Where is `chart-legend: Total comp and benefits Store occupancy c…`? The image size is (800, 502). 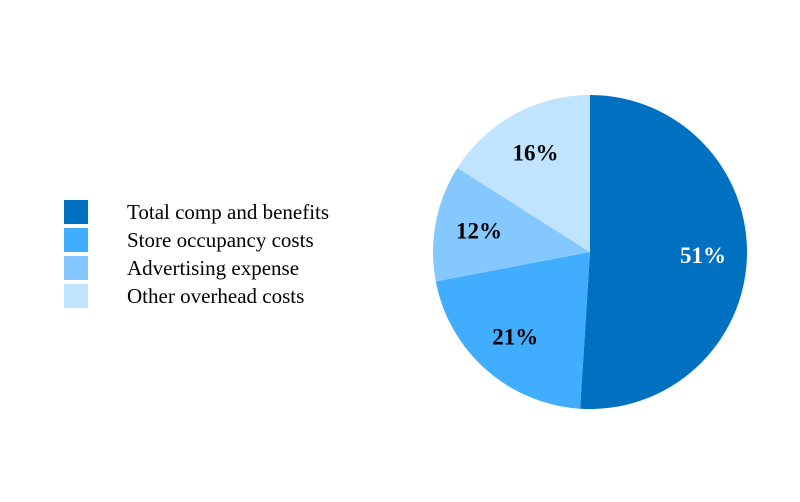 chart-legend: Total comp and benefits Store occupancy c… is located at coordinates (196, 254).